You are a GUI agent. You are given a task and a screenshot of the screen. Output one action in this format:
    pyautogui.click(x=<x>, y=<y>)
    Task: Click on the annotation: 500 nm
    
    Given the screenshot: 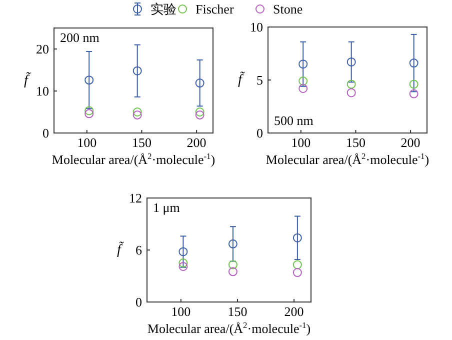 What is the action you would take?
    pyautogui.click(x=294, y=120)
    